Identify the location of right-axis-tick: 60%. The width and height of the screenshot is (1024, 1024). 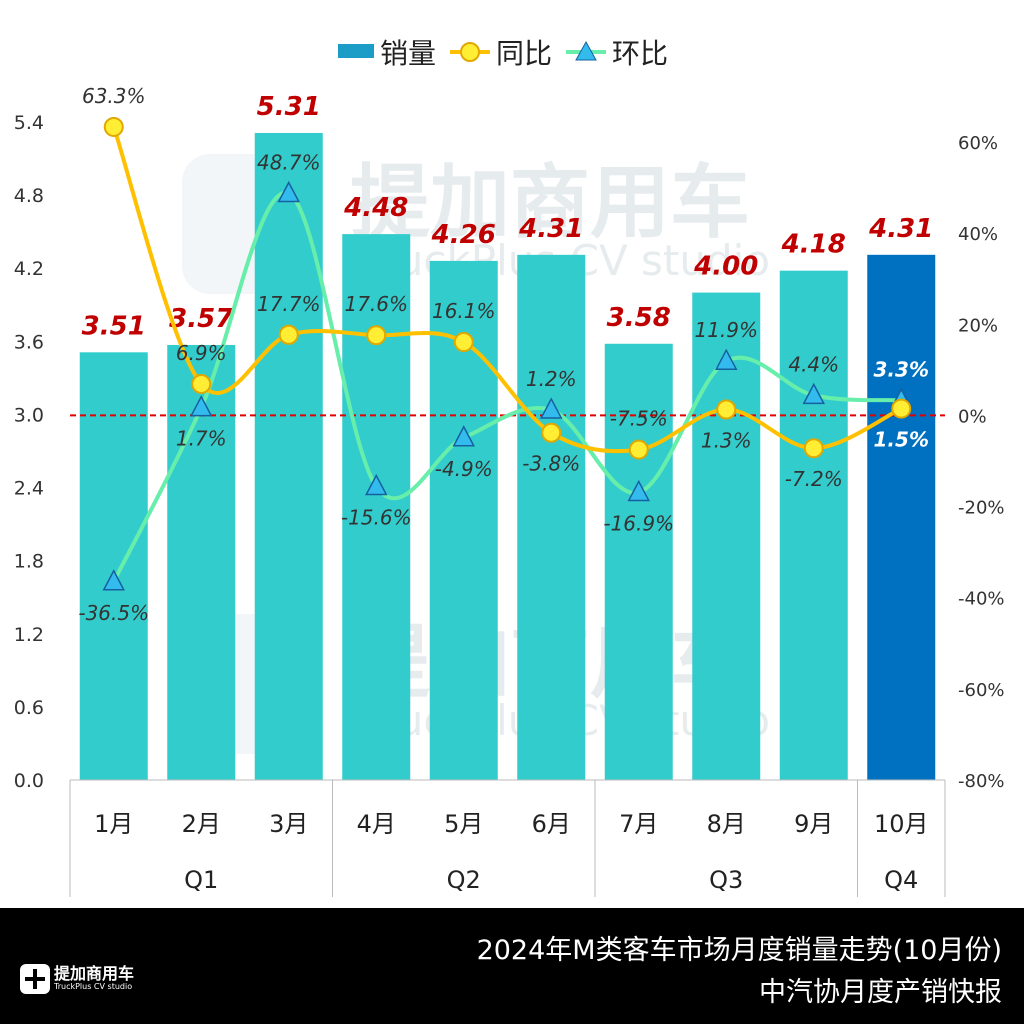
(978, 143).